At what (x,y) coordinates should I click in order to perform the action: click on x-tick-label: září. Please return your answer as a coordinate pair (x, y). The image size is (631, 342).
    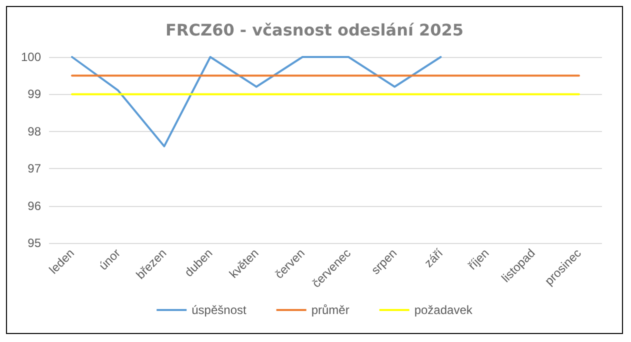
    Looking at the image, I should click on (434, 258).